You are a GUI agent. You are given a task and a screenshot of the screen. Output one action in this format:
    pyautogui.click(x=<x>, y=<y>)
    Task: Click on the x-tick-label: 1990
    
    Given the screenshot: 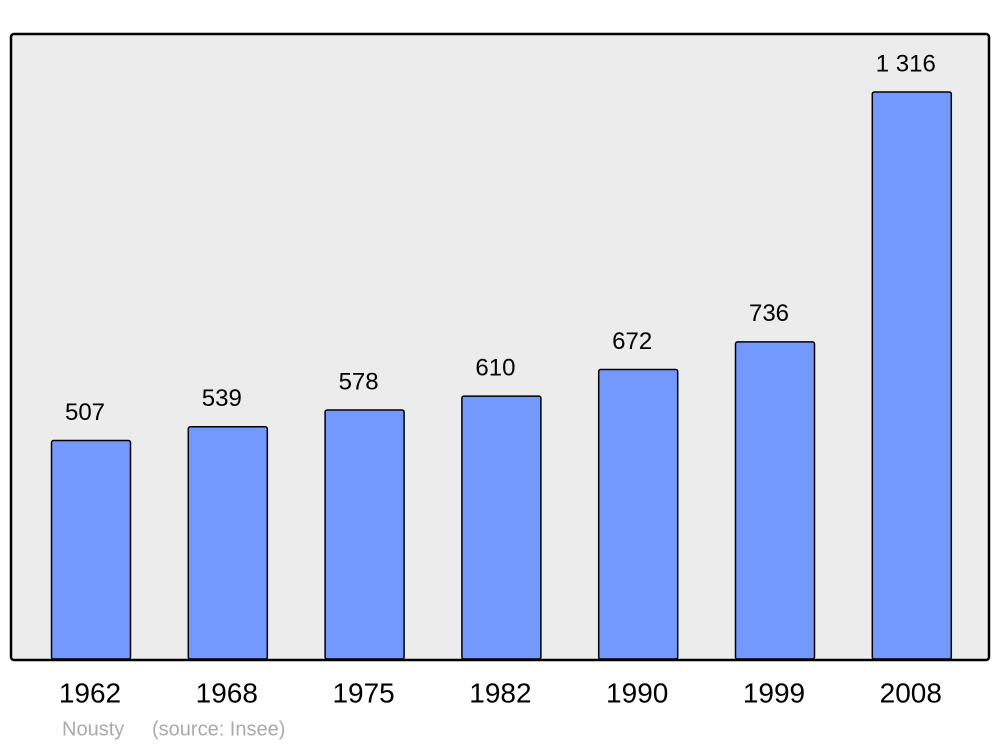 What is the action you would take?
    pyautogui.click(x=637, y=692)
    